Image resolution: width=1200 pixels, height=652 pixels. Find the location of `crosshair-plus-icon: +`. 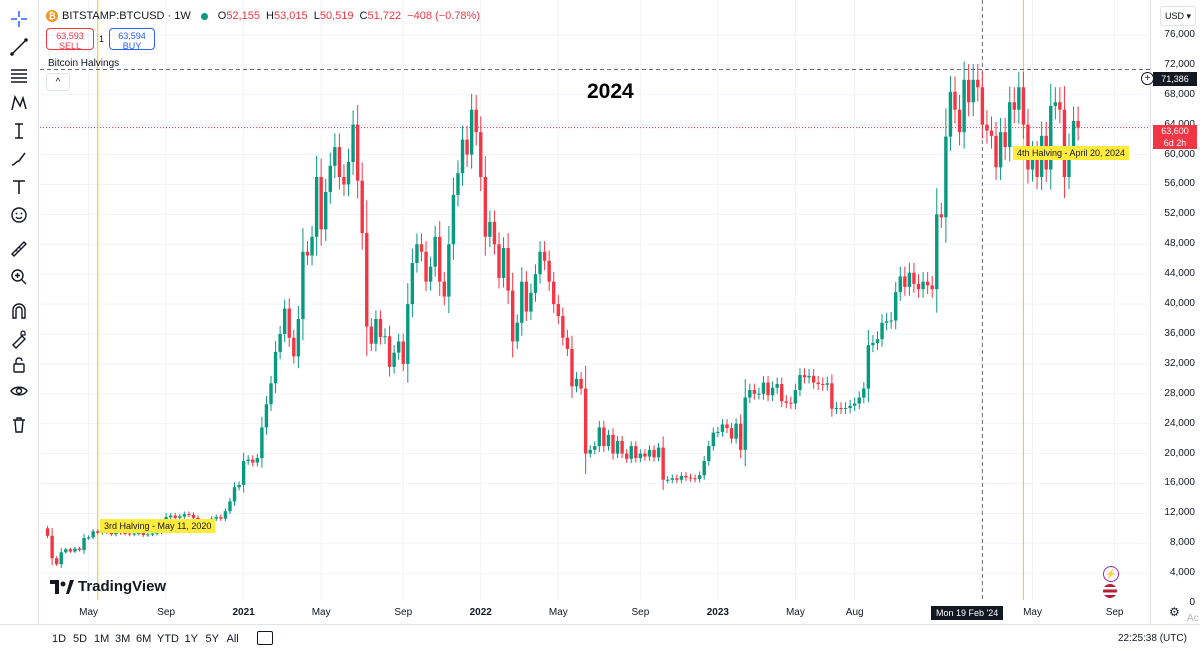

crosshair-plus-icon: + is located at coordinates (1147, 78).